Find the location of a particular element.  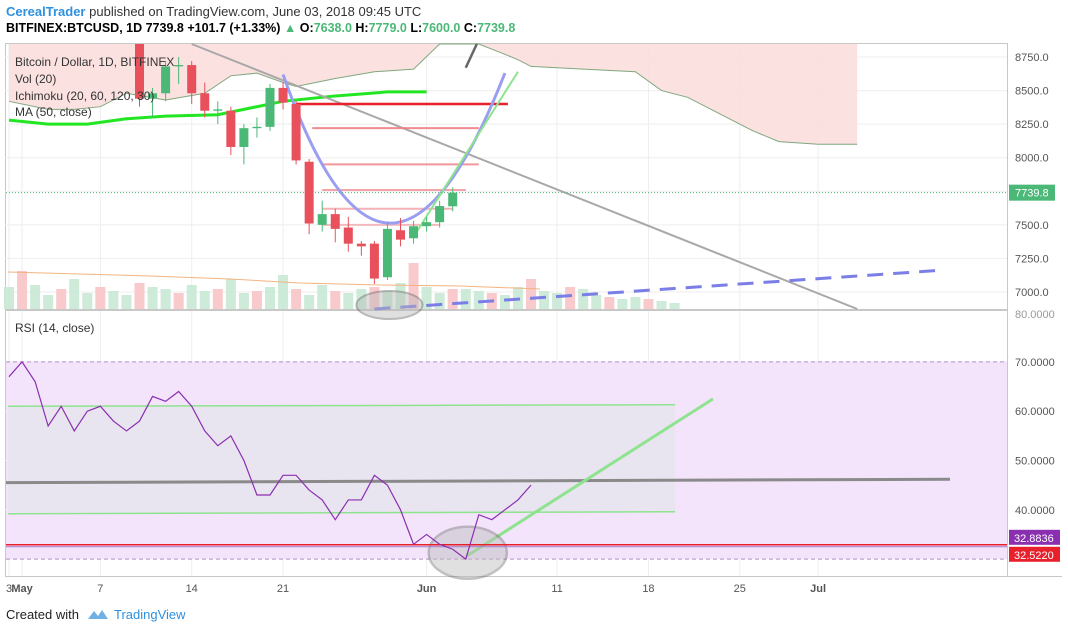

price-tick-label: 7500.0 is located at coordinates (1032, 226).